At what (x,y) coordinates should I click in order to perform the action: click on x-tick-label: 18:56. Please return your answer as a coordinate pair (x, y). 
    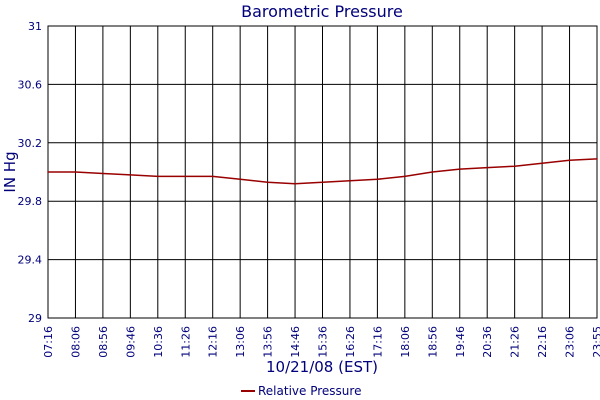
    Looking at the image, I should click on (432, 342).